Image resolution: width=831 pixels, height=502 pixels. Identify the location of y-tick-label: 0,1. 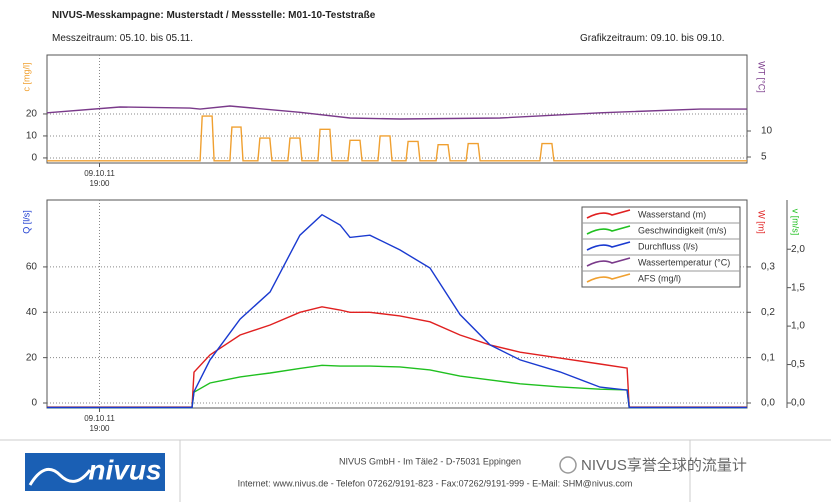
(768, 357).